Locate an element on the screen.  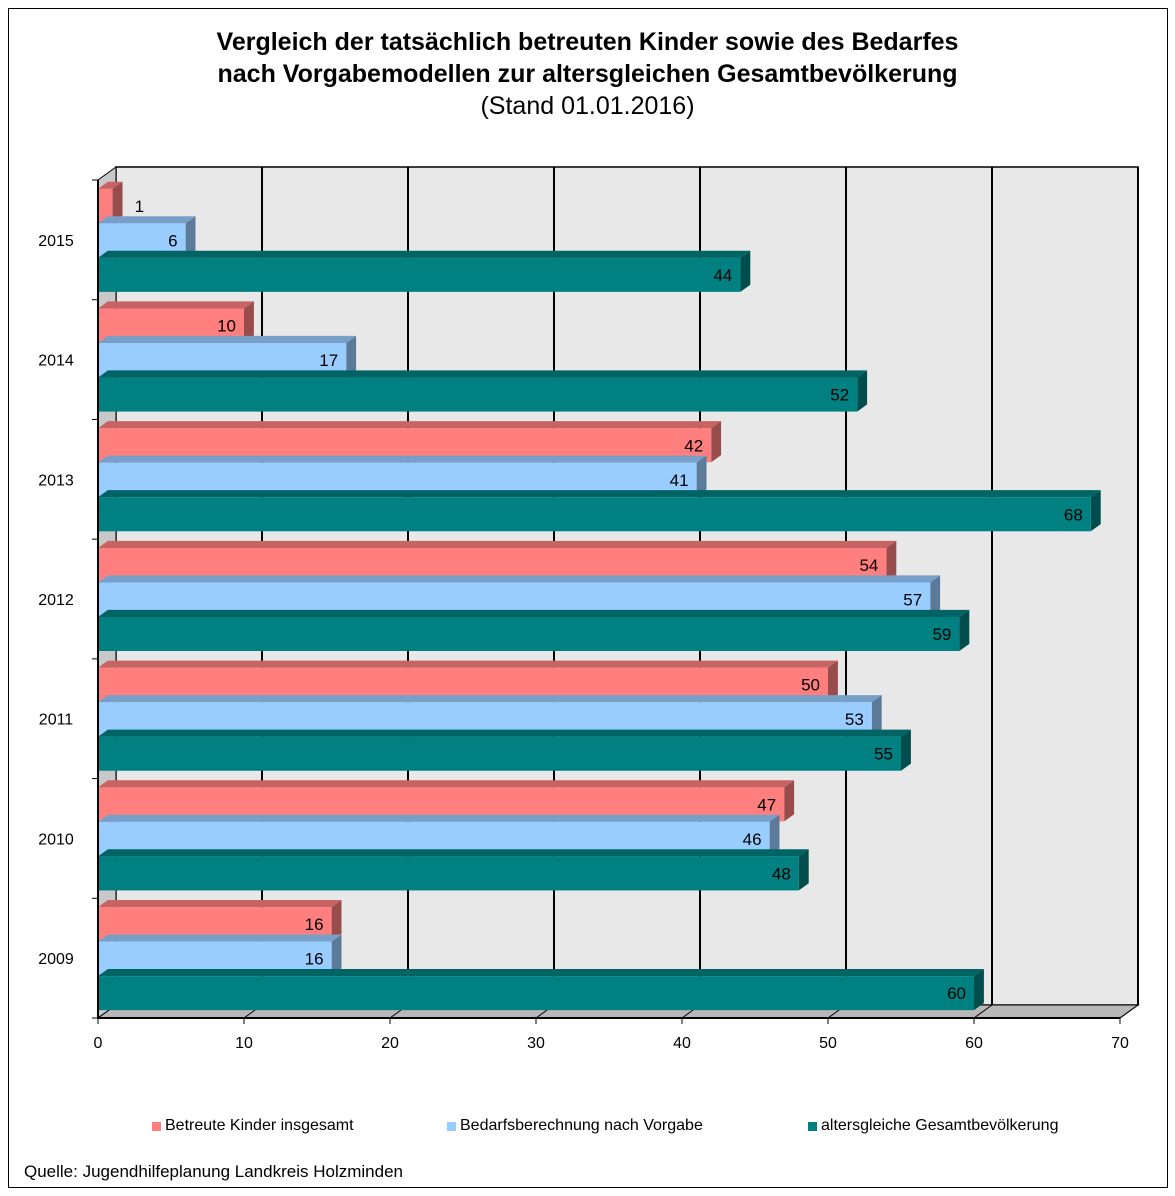
data-label: 6 is located at coordinates (172, 240).